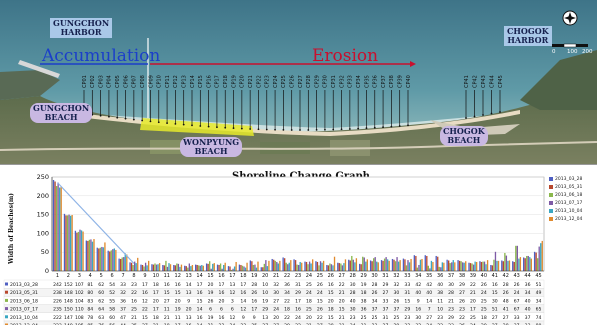 The width and height of the screenshot is (597, 325). Describe the element at coordinates (353, 318) in the screenshot. I see `table-cell: 23` at that location.